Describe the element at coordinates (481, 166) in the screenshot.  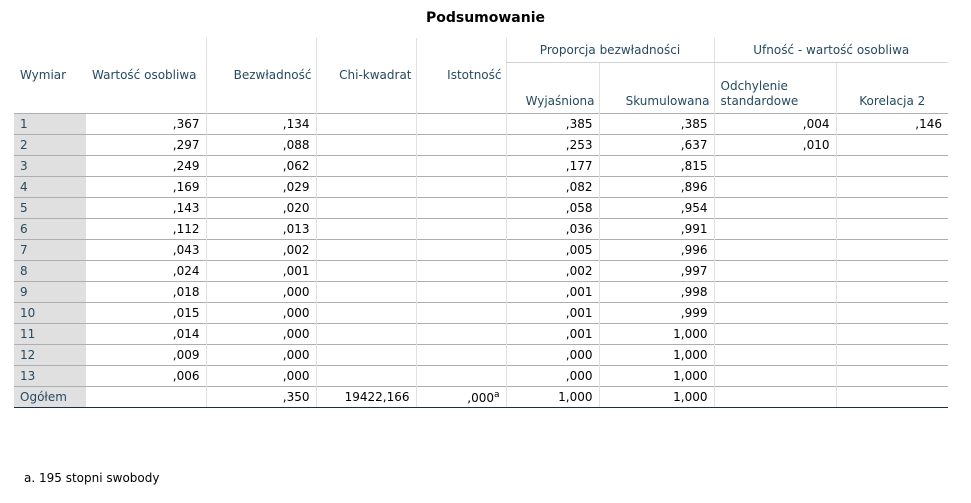
I see `table-row: 3 ,249 ,062 ,177 ,815` at that location.